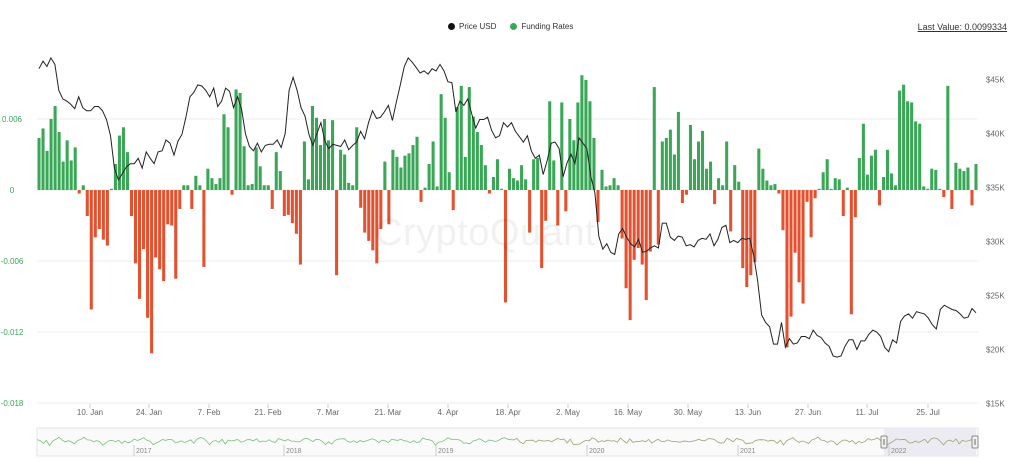  Describe the element at coordinates (507, 442) in the screenshot. I see `navigator-track` at that location.